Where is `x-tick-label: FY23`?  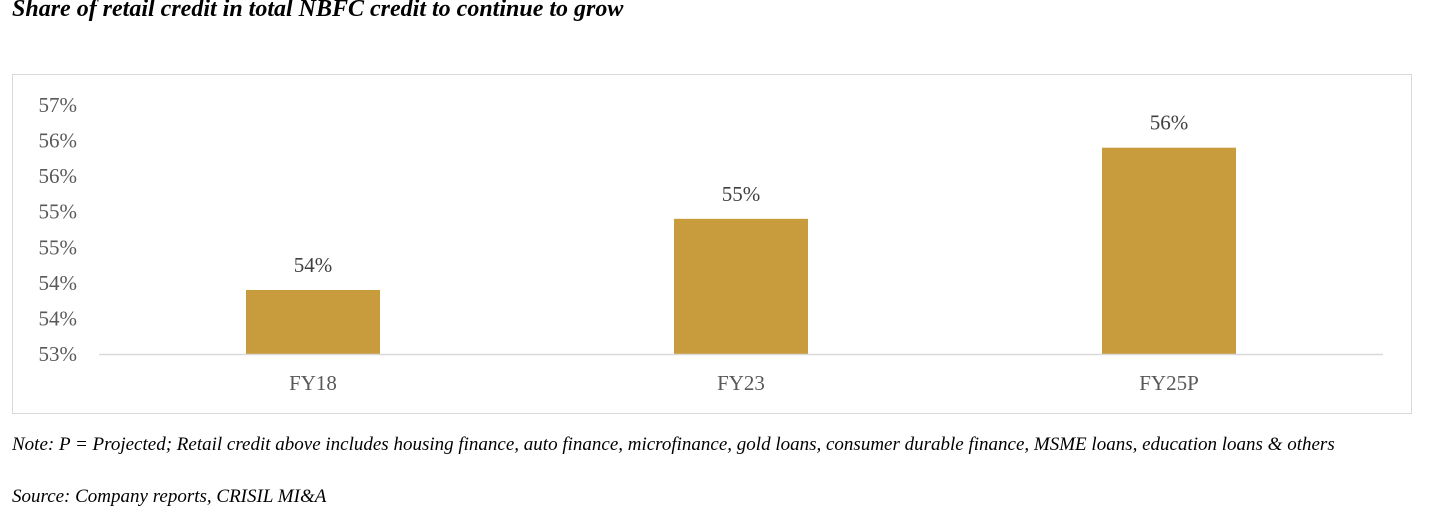
x-tick-label: FY23 is located at coordinates (741, 383).